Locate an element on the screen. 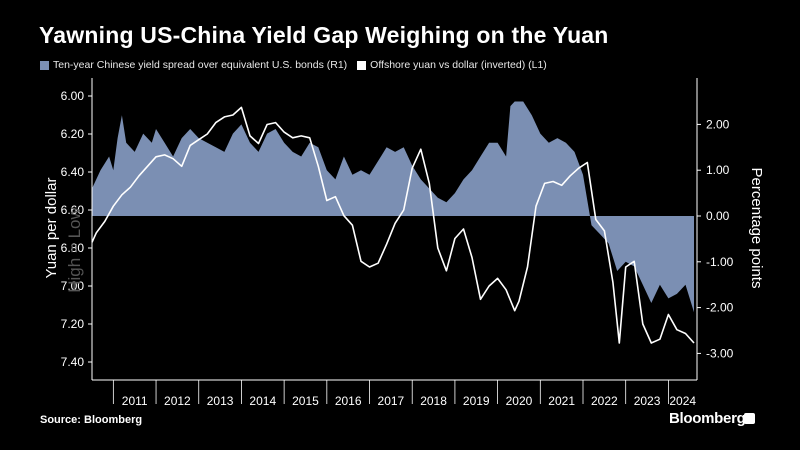  legend-item-yuan: Offshore yuan vs dollar (inverted) (L1) is located at coordinates (452, 65).